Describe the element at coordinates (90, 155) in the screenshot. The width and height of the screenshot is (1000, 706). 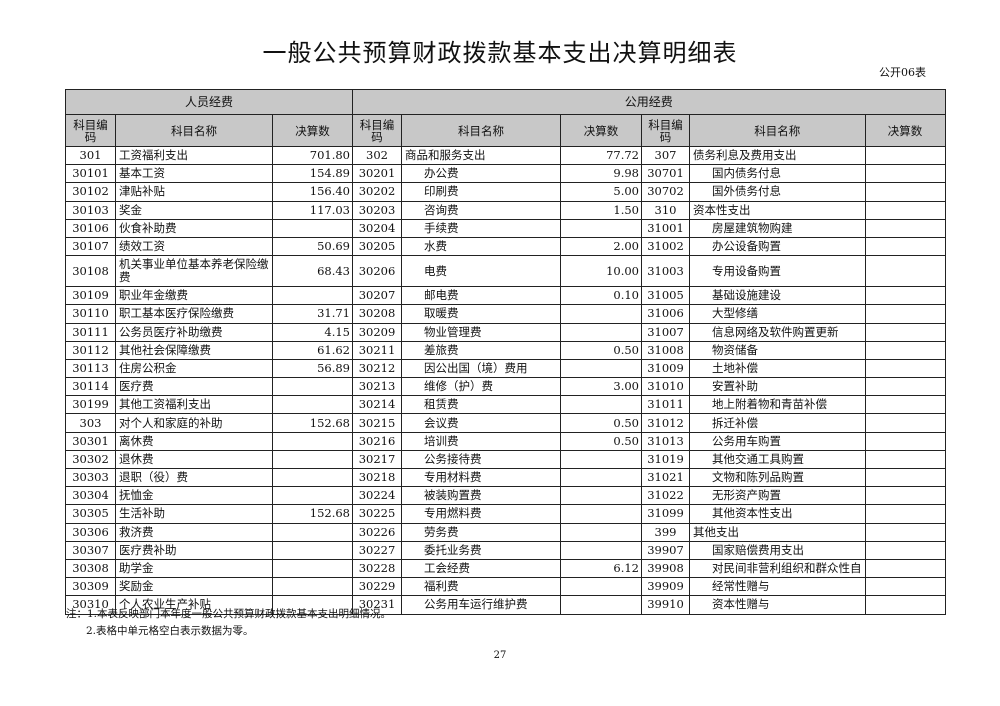
I see `cell-code: 301` at that location.